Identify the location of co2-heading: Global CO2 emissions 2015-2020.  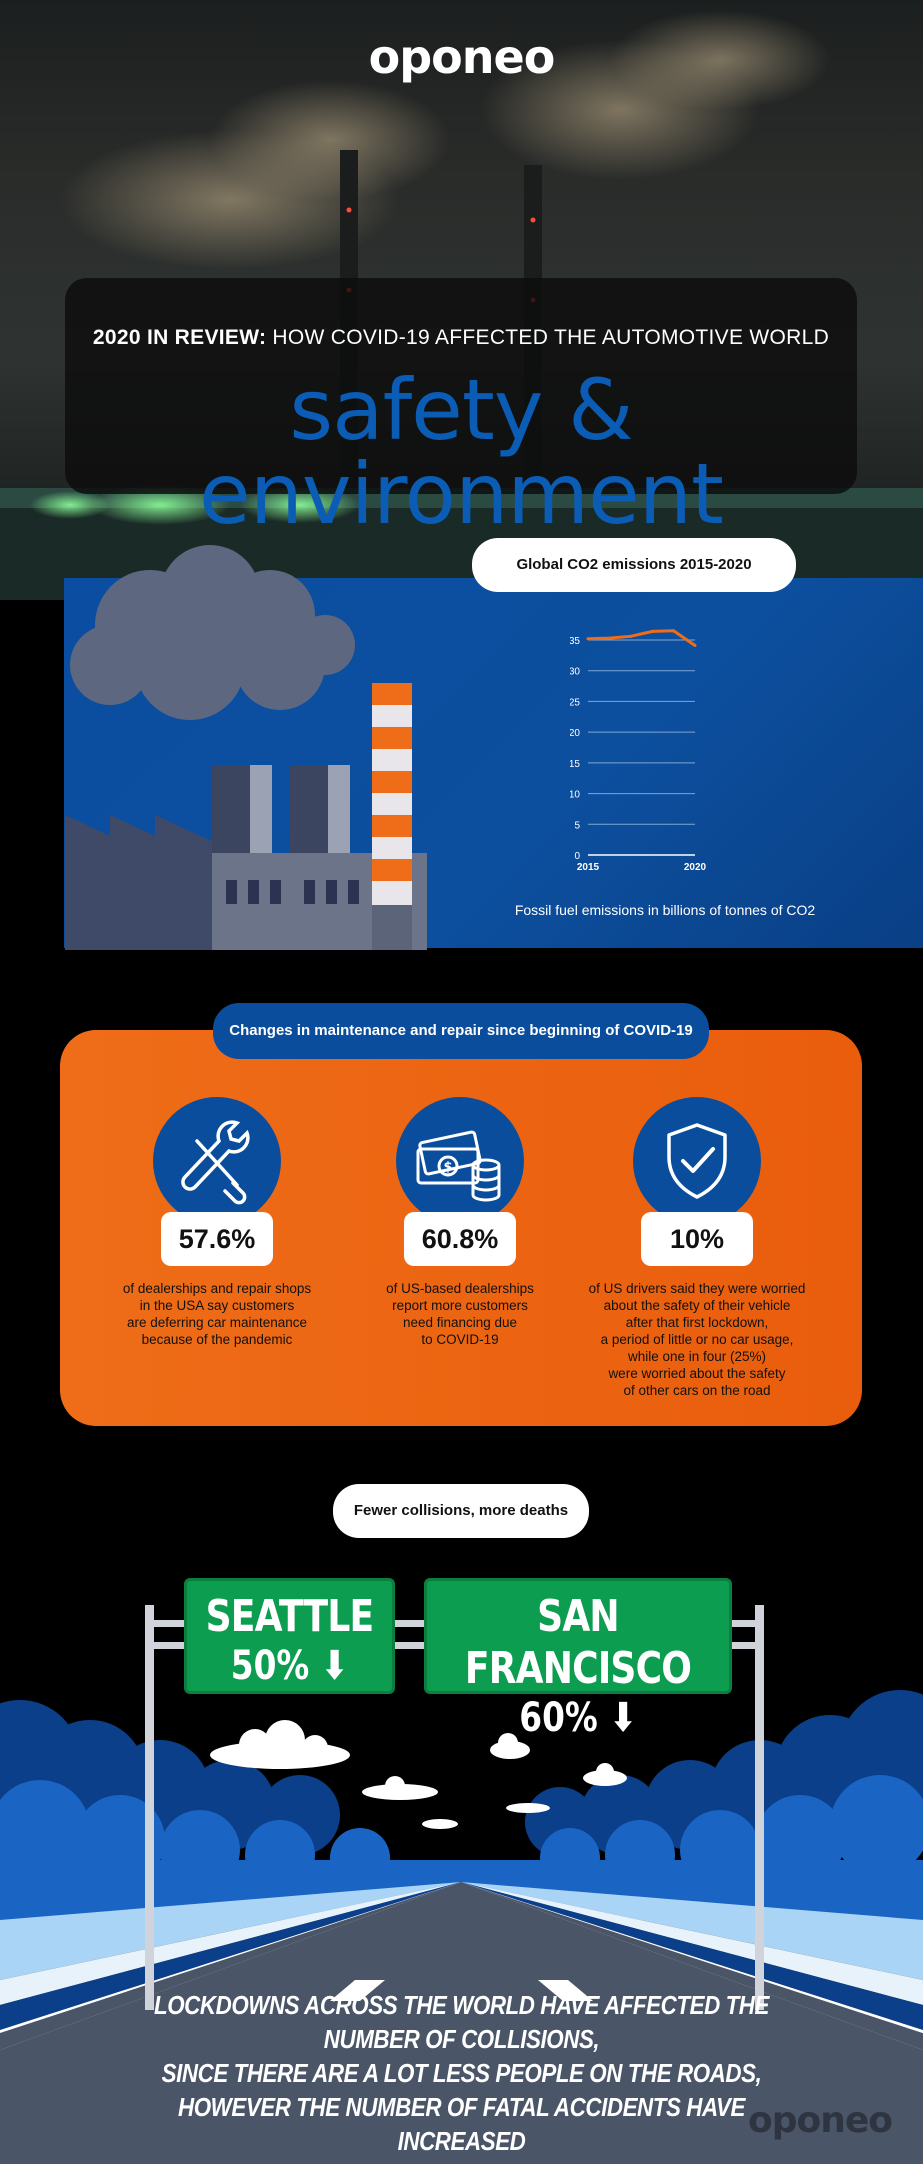
(634, 565).